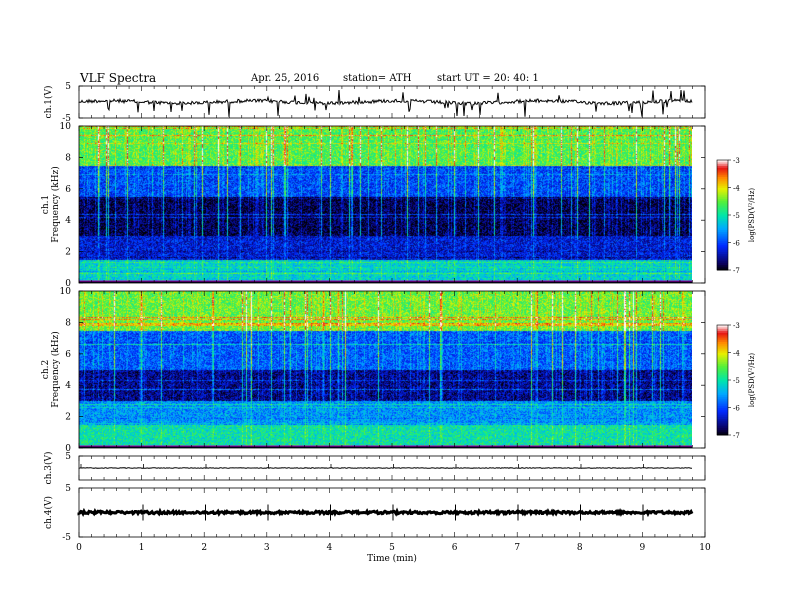  What do you see at coordinates (204, 548) in the screenshot?
I see `x-tick-label: 2` at bounding box center [204, 548].